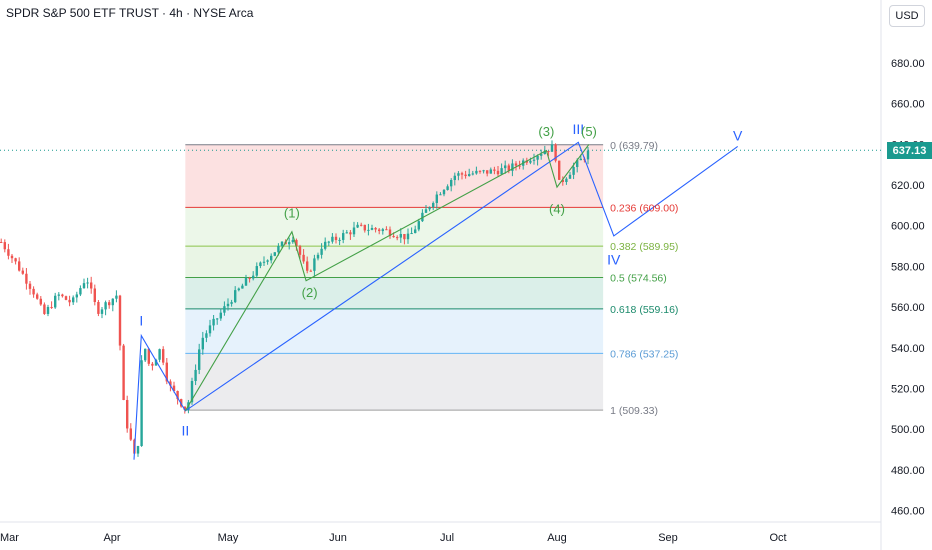 The width and height of the screenshot is (932, 550). Describe the element at coordinates (909, 150) in the screenshot. I see `last-price-tag: 637.13` at that location.